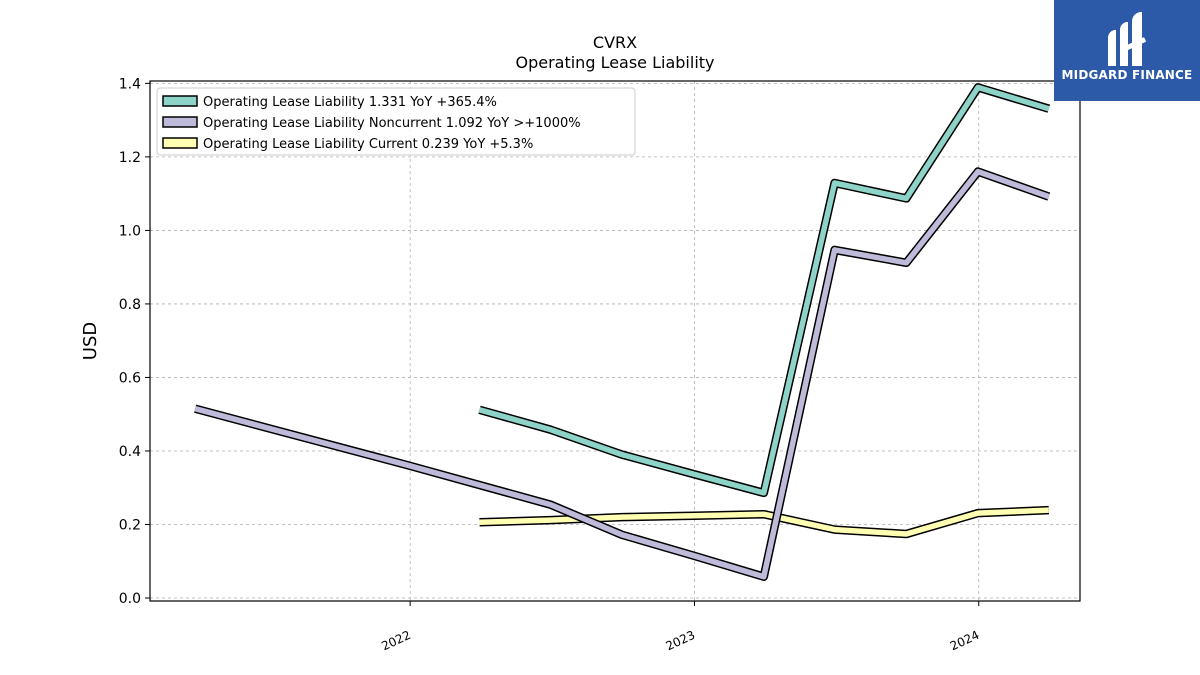  I want to click on chart-title: CVRX, so click(615, 42).